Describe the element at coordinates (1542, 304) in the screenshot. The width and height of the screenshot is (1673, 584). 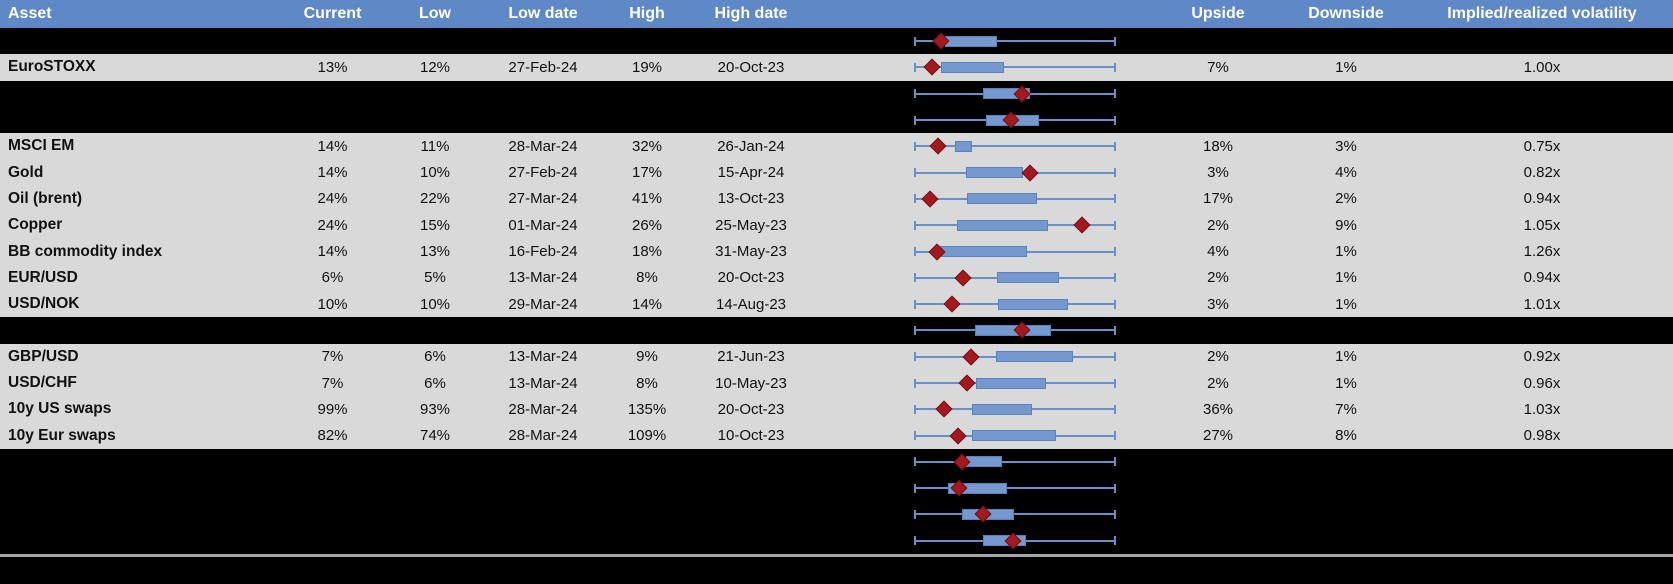
I see `cell-vol: 1.01x` at that location.